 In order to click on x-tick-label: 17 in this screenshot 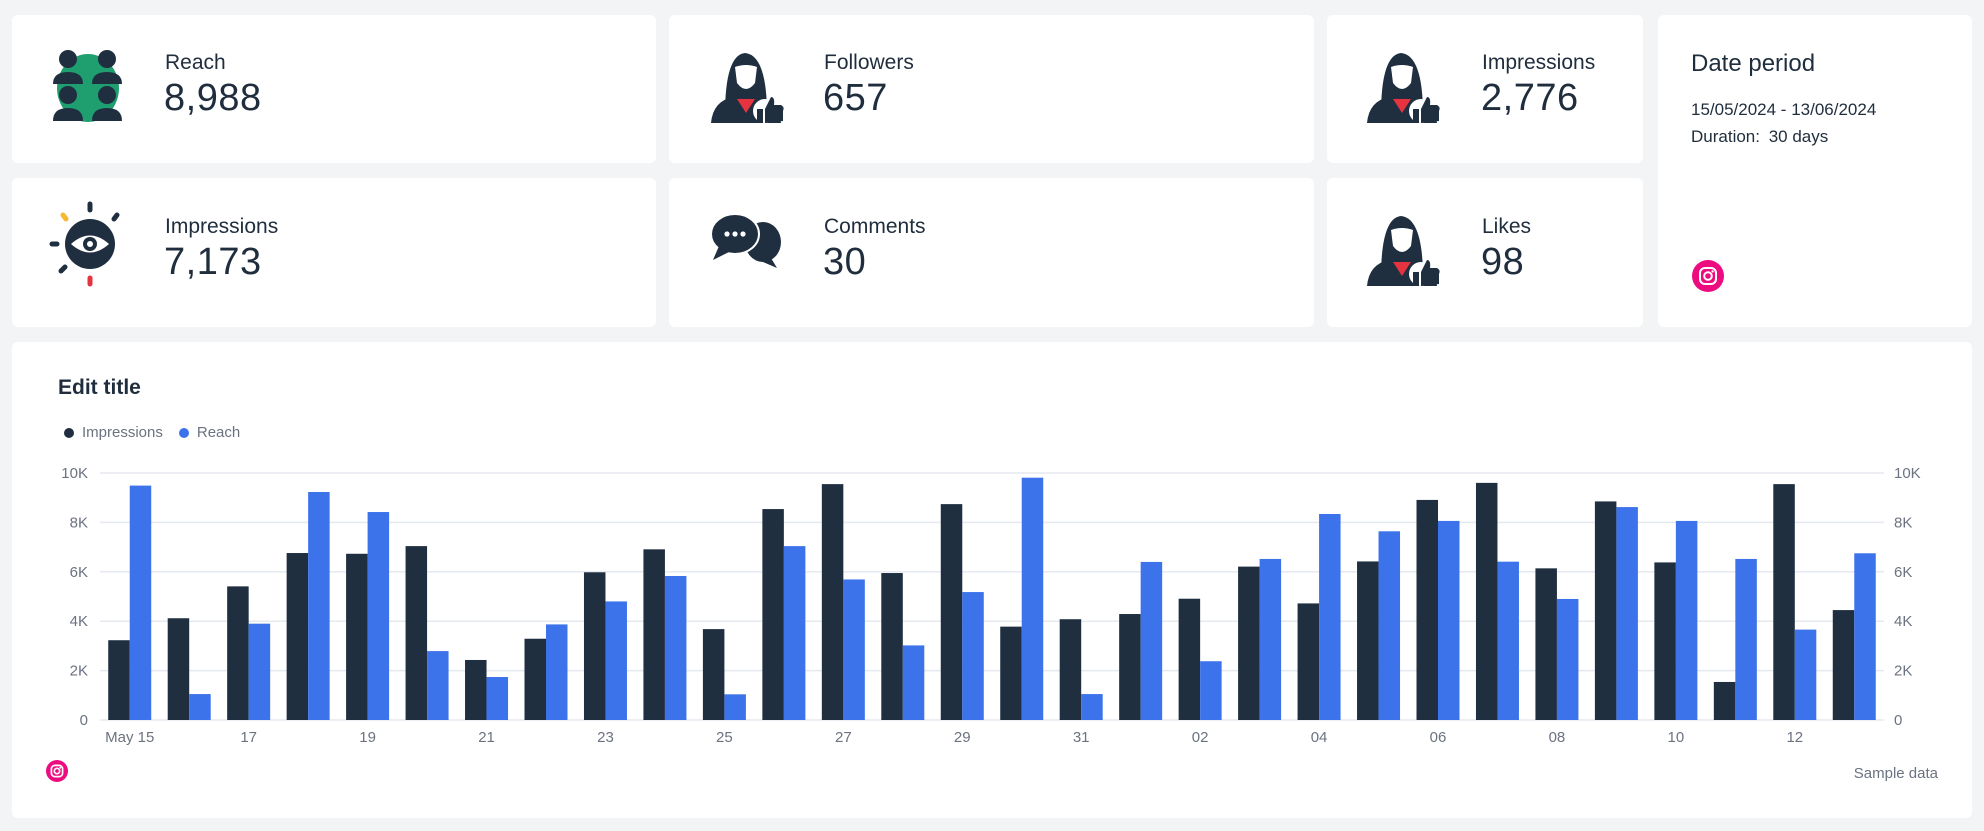, I will do `click(248, 737)`.